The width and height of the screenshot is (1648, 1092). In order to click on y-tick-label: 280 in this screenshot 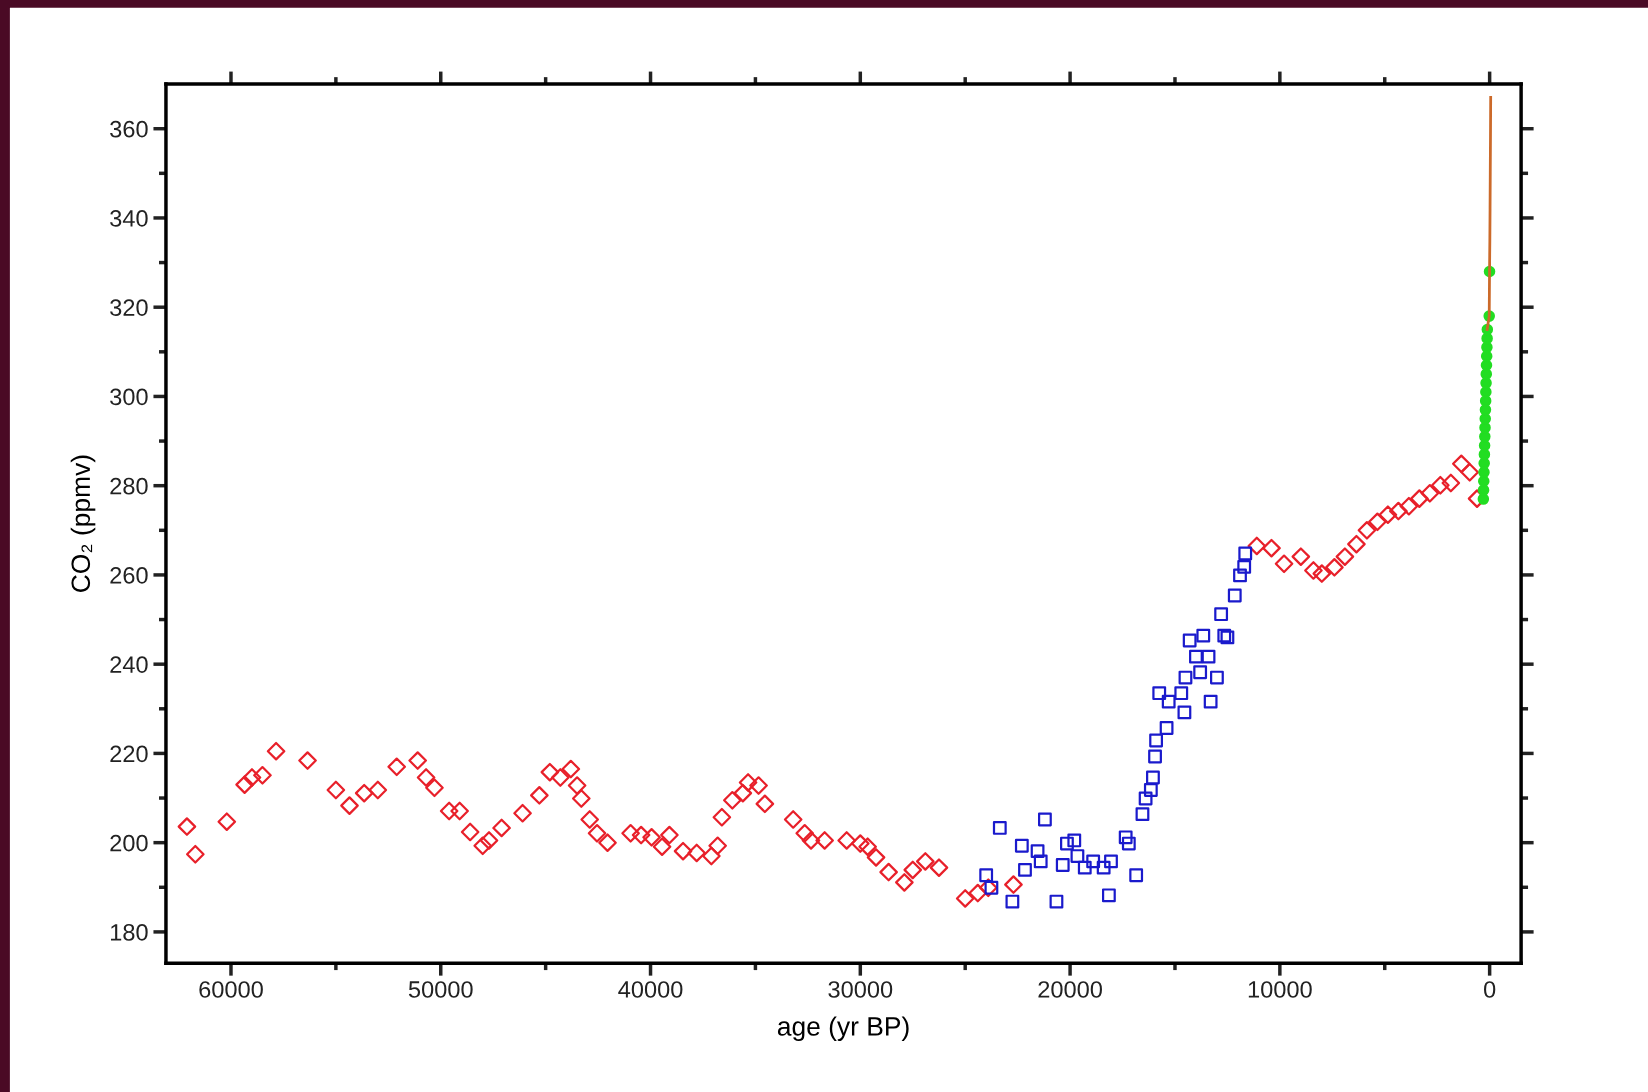, I will do `click(129, 486)`.